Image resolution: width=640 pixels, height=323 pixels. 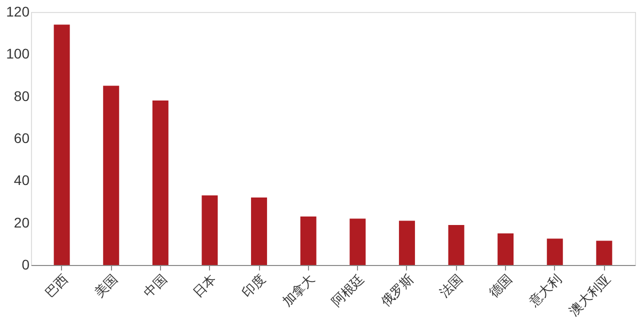 What do you see at coordinates (106, 286) in the screenshot?
I see `x-tick-label: 美国` at bounding box center [106, 286].